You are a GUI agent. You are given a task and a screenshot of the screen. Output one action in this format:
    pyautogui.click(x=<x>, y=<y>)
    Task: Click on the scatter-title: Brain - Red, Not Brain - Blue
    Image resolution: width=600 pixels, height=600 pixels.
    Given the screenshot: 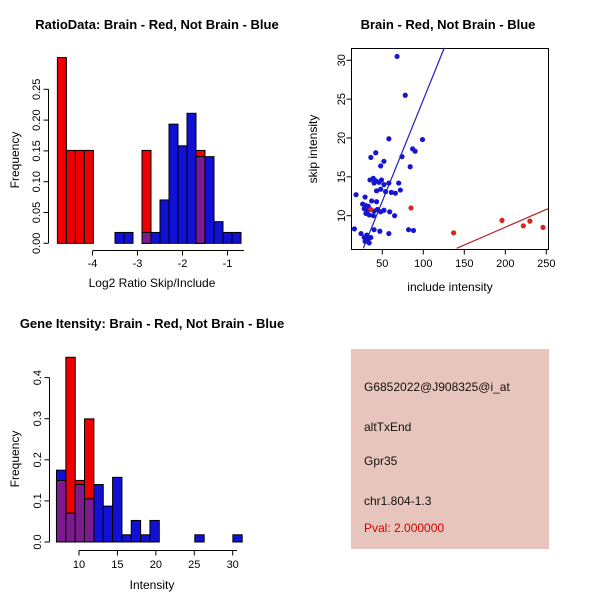 What is the action you would take?
    pyautogui.click(x=448, y=24)
    